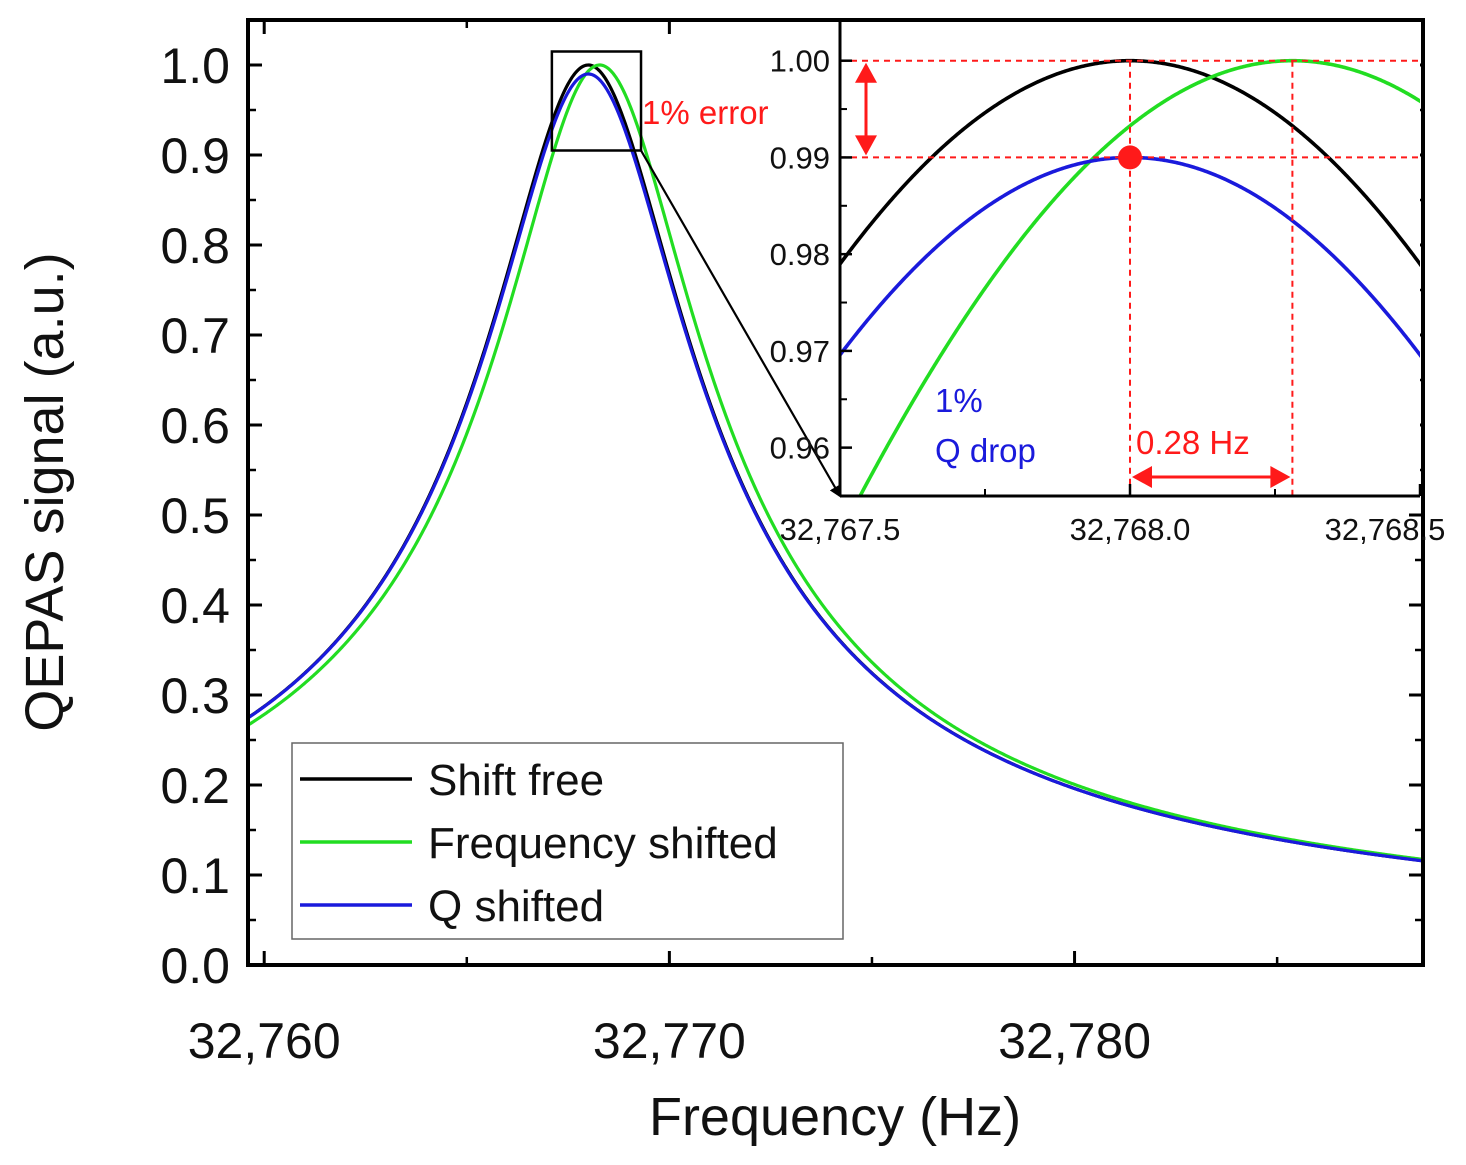 This screenshot has height=1165, width=1466. Describe the element at coordinates (1142, 477) in the screenshot. I see `shift-arrow-head-left` at that location.